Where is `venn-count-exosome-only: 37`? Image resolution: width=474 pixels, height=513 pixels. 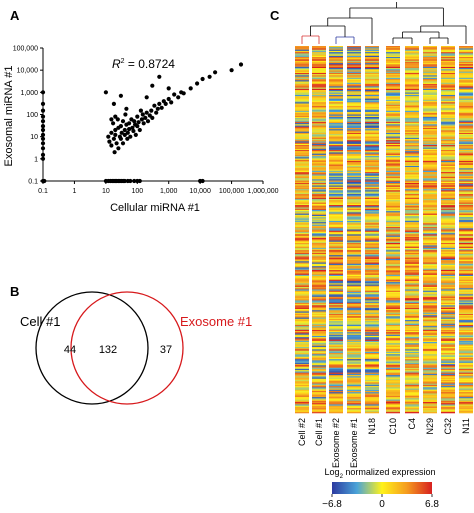
venn-count-exosome-only: 37 is located at coordinates (166, 350).